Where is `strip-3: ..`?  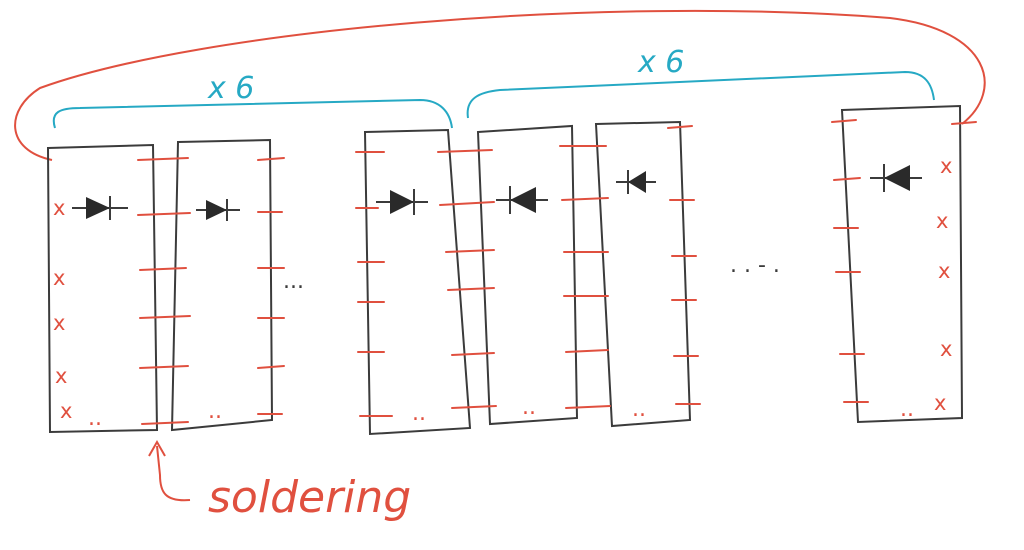
strip-3: .. is located at coordinates (417, 282).